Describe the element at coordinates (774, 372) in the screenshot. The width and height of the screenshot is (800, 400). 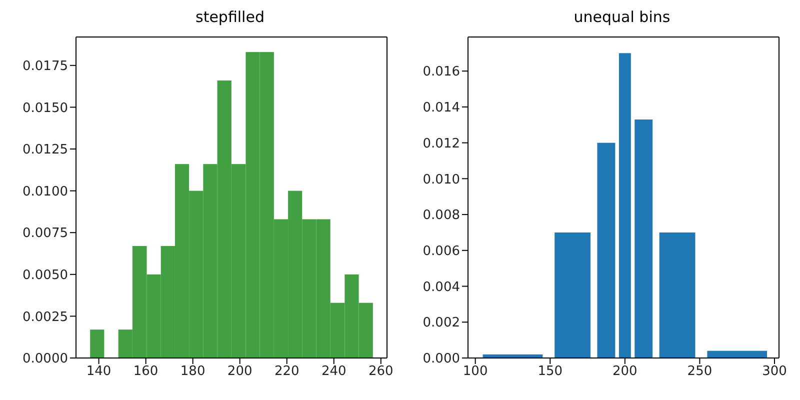
I see `x-tick-label: 300` at that location.